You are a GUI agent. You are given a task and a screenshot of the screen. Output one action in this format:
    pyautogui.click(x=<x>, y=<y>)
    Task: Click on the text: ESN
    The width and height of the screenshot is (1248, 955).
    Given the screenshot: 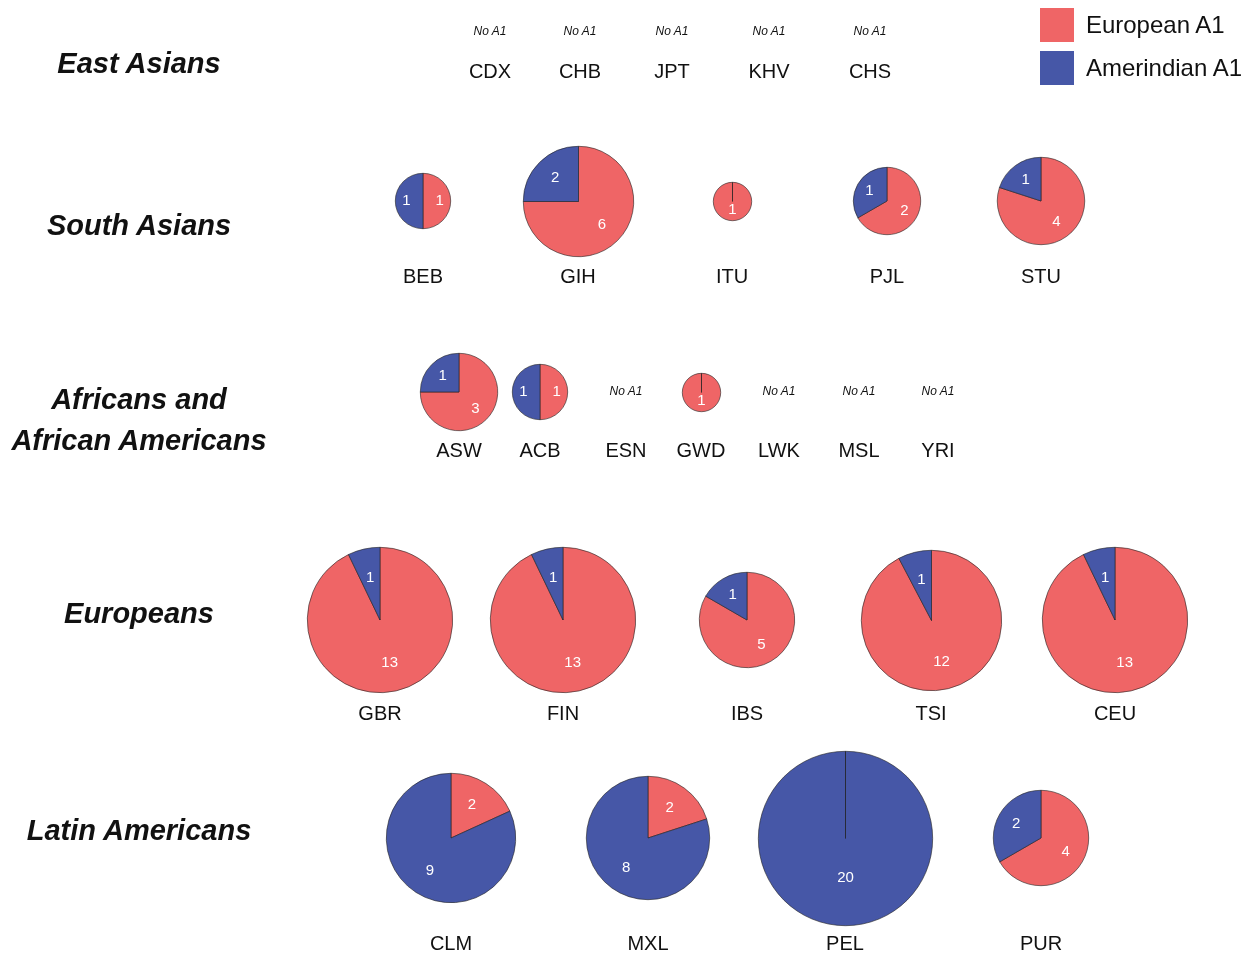 What is the action you would take?
    pyautogui.click(x=626, y=450)
    